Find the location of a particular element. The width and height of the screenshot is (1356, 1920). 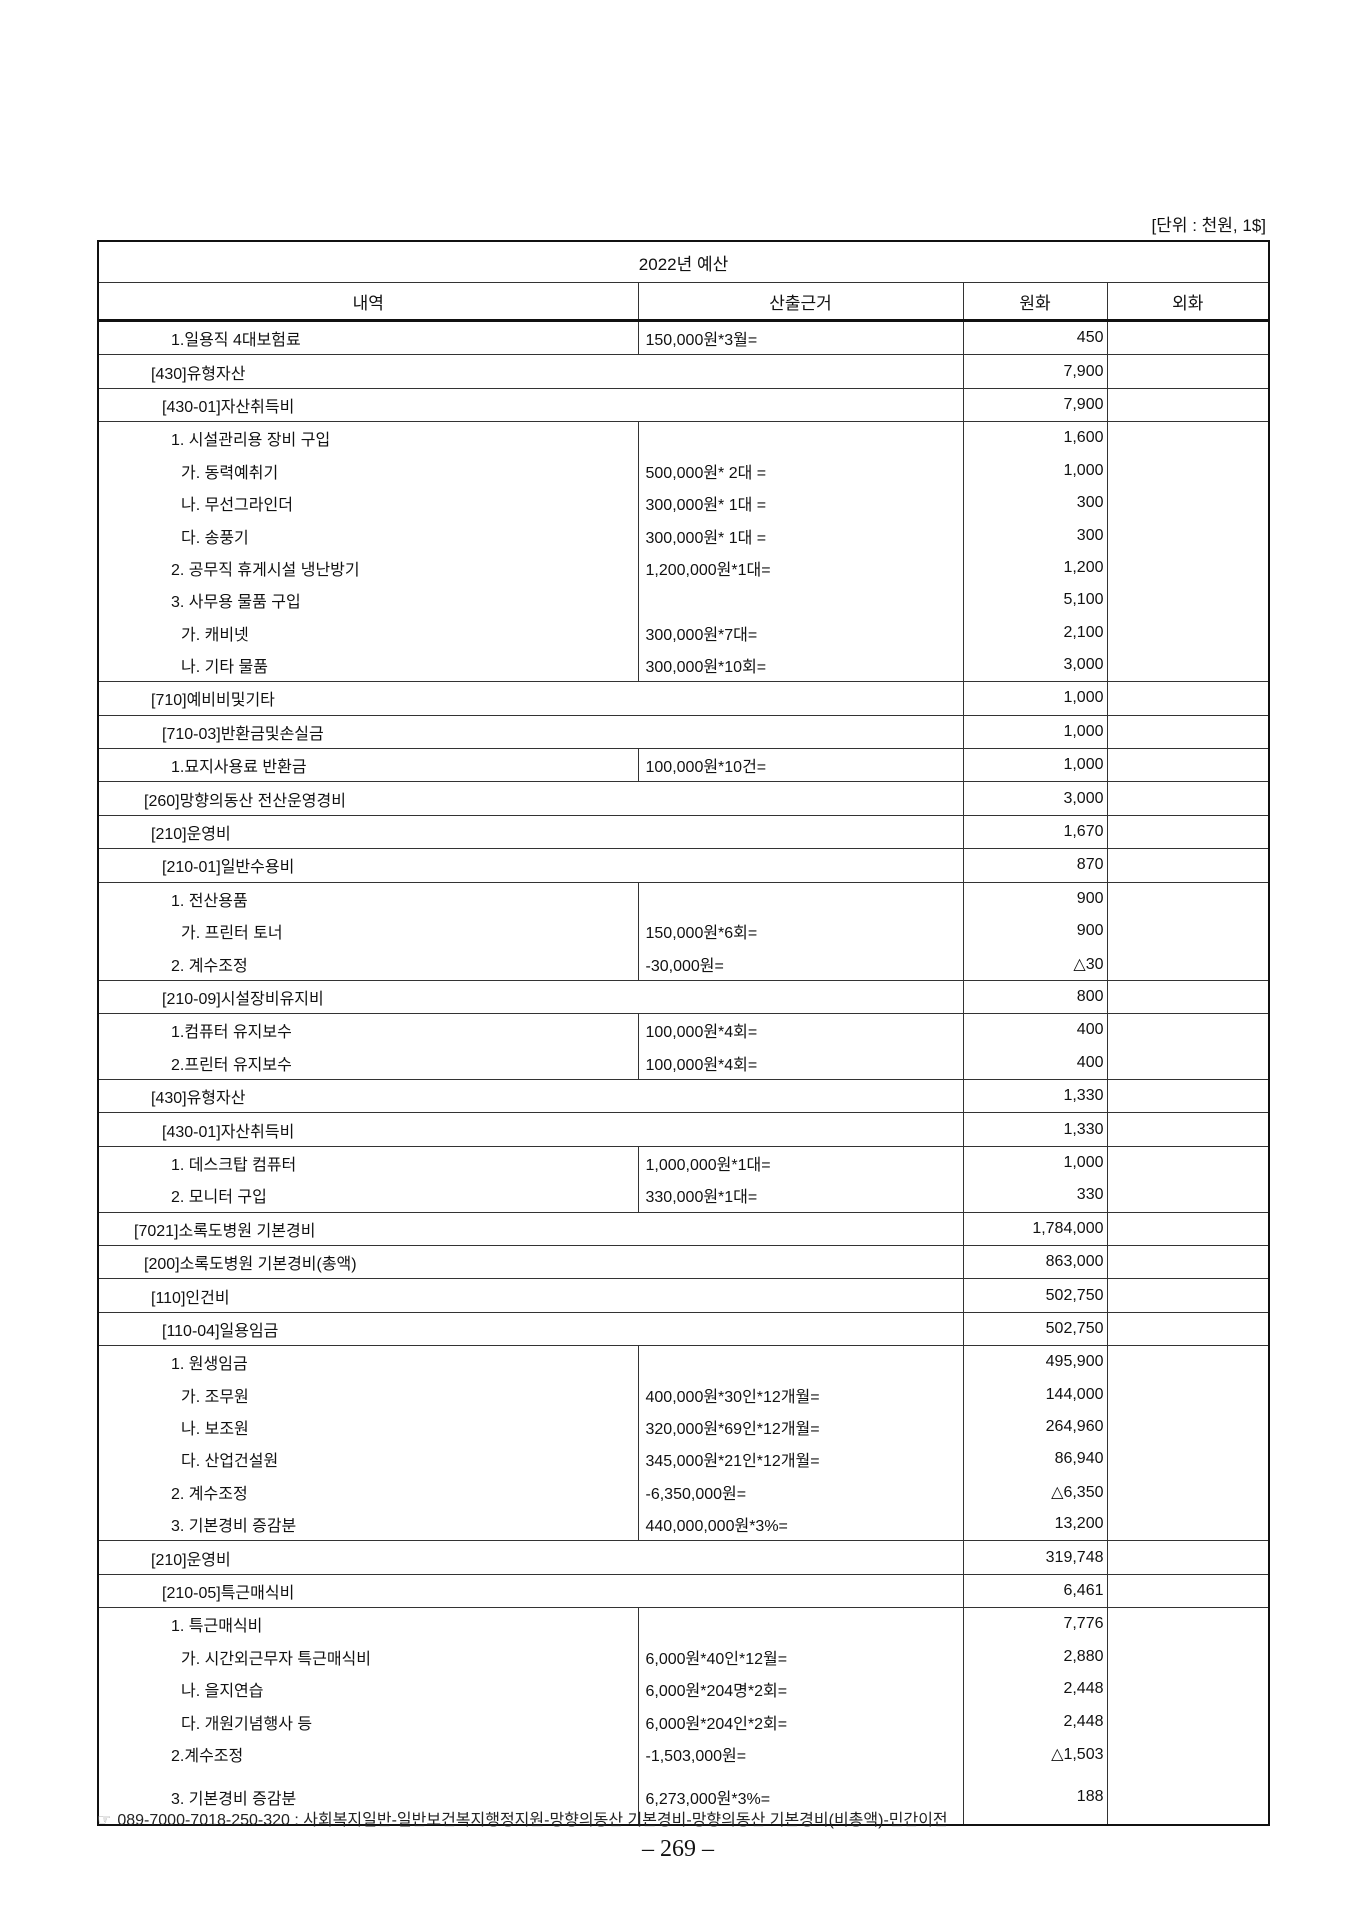

table-row: 2. 계수조정 -6,350,000원= △6,350 is located at coordinates (683, 1492).